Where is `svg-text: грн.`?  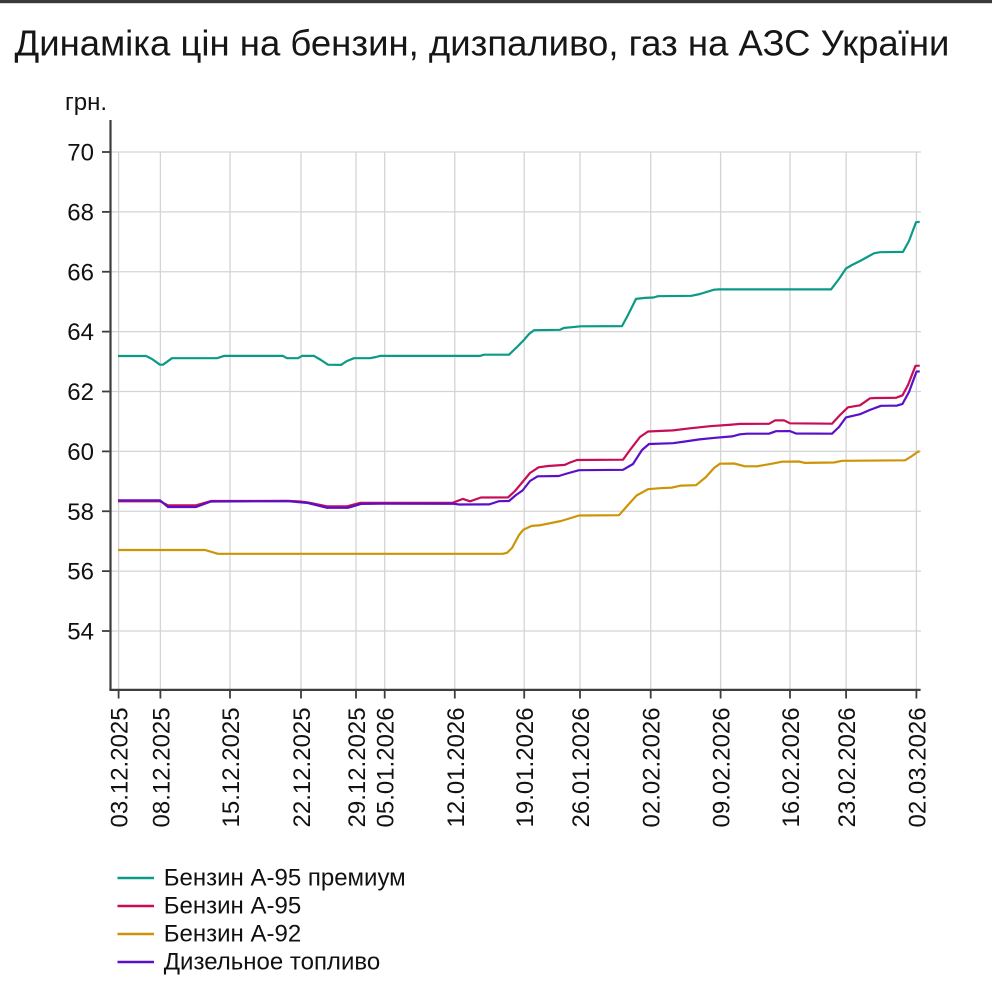
svg-text: грн. is located at coordinates (86, 102).